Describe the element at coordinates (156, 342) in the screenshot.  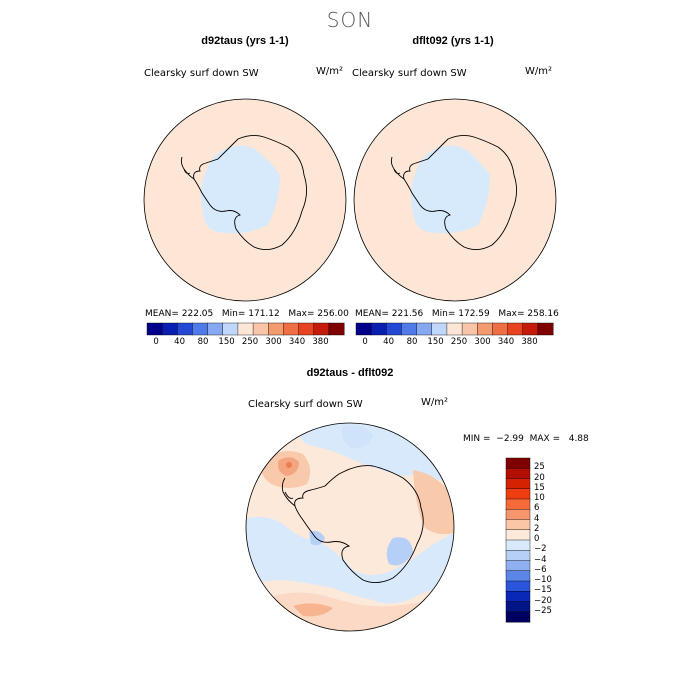
I see `left-colorbar-tick-label: 0` at that location.